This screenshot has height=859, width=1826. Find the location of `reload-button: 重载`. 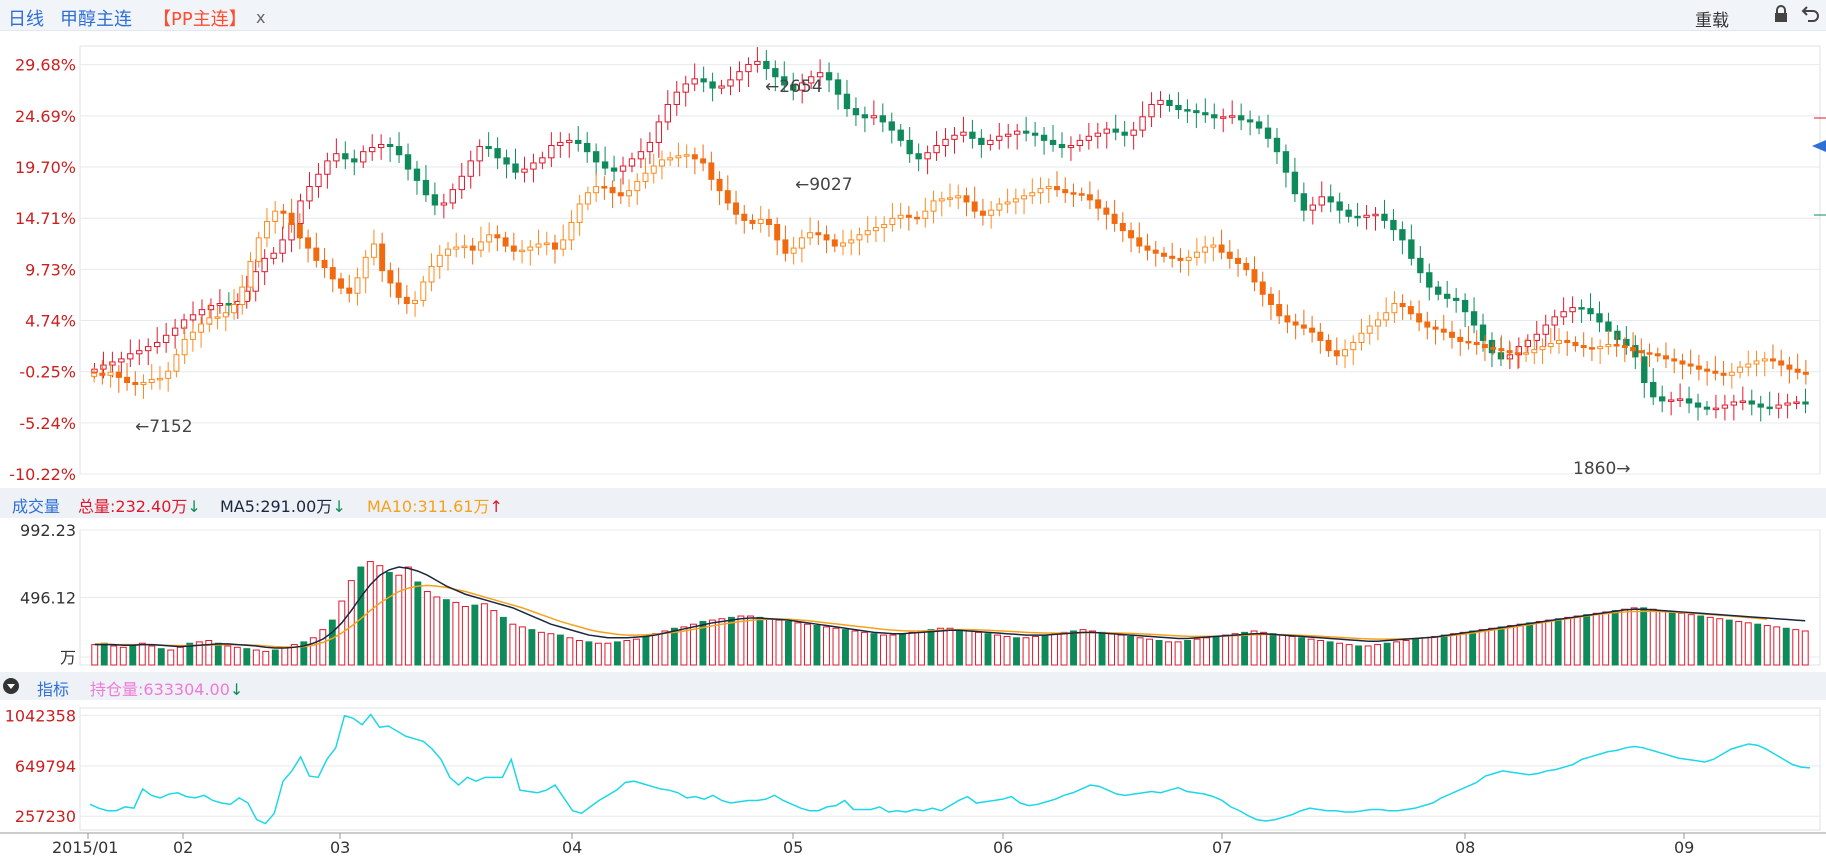

reload-button: 重载 is located at coordinates (1712, 21).